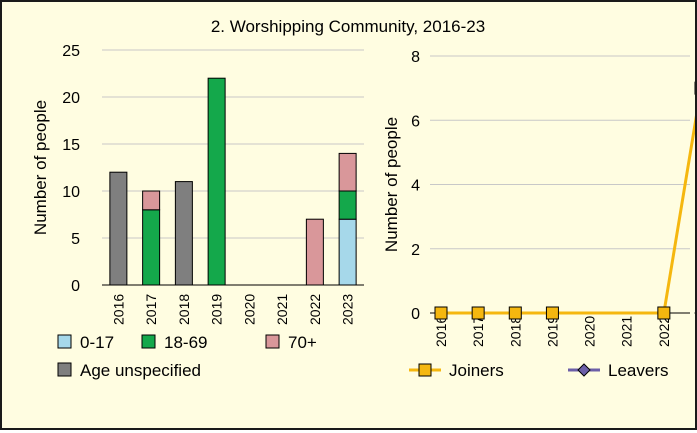 This screenshot has width=697, height=433. What do you see at coordinates (151, 309) in the screenshot?
I see `bar-x-tick-label: 2017` at bounding box center [151, 309].